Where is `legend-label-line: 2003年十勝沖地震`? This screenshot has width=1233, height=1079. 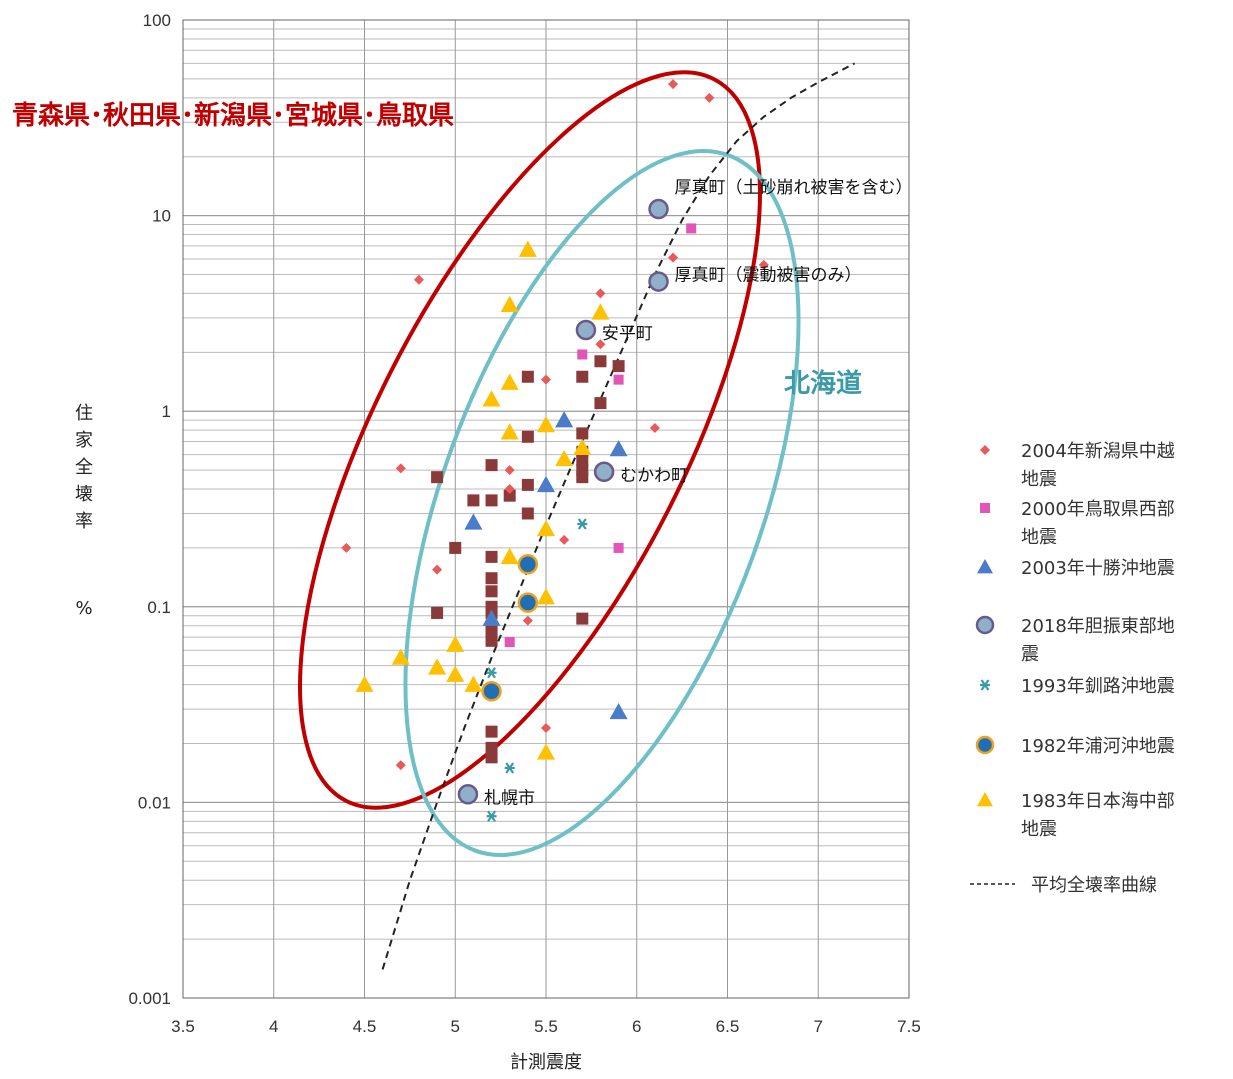 legend-label-line: 2003年十勝沖地震 is located at coordinates (1098, 568).